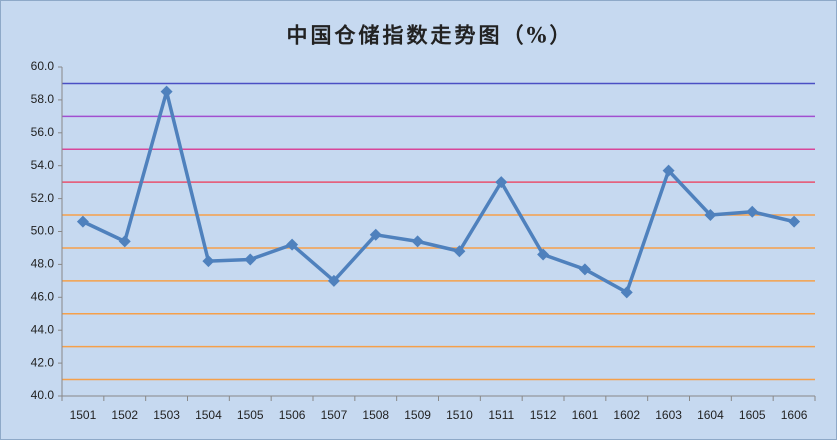 The height and width of the screenshot is (440, 837). What do you see at coordinates (417, 415) in the screenshot?
I see `x-tick-label: 1509` at bounding box center [417, 415].